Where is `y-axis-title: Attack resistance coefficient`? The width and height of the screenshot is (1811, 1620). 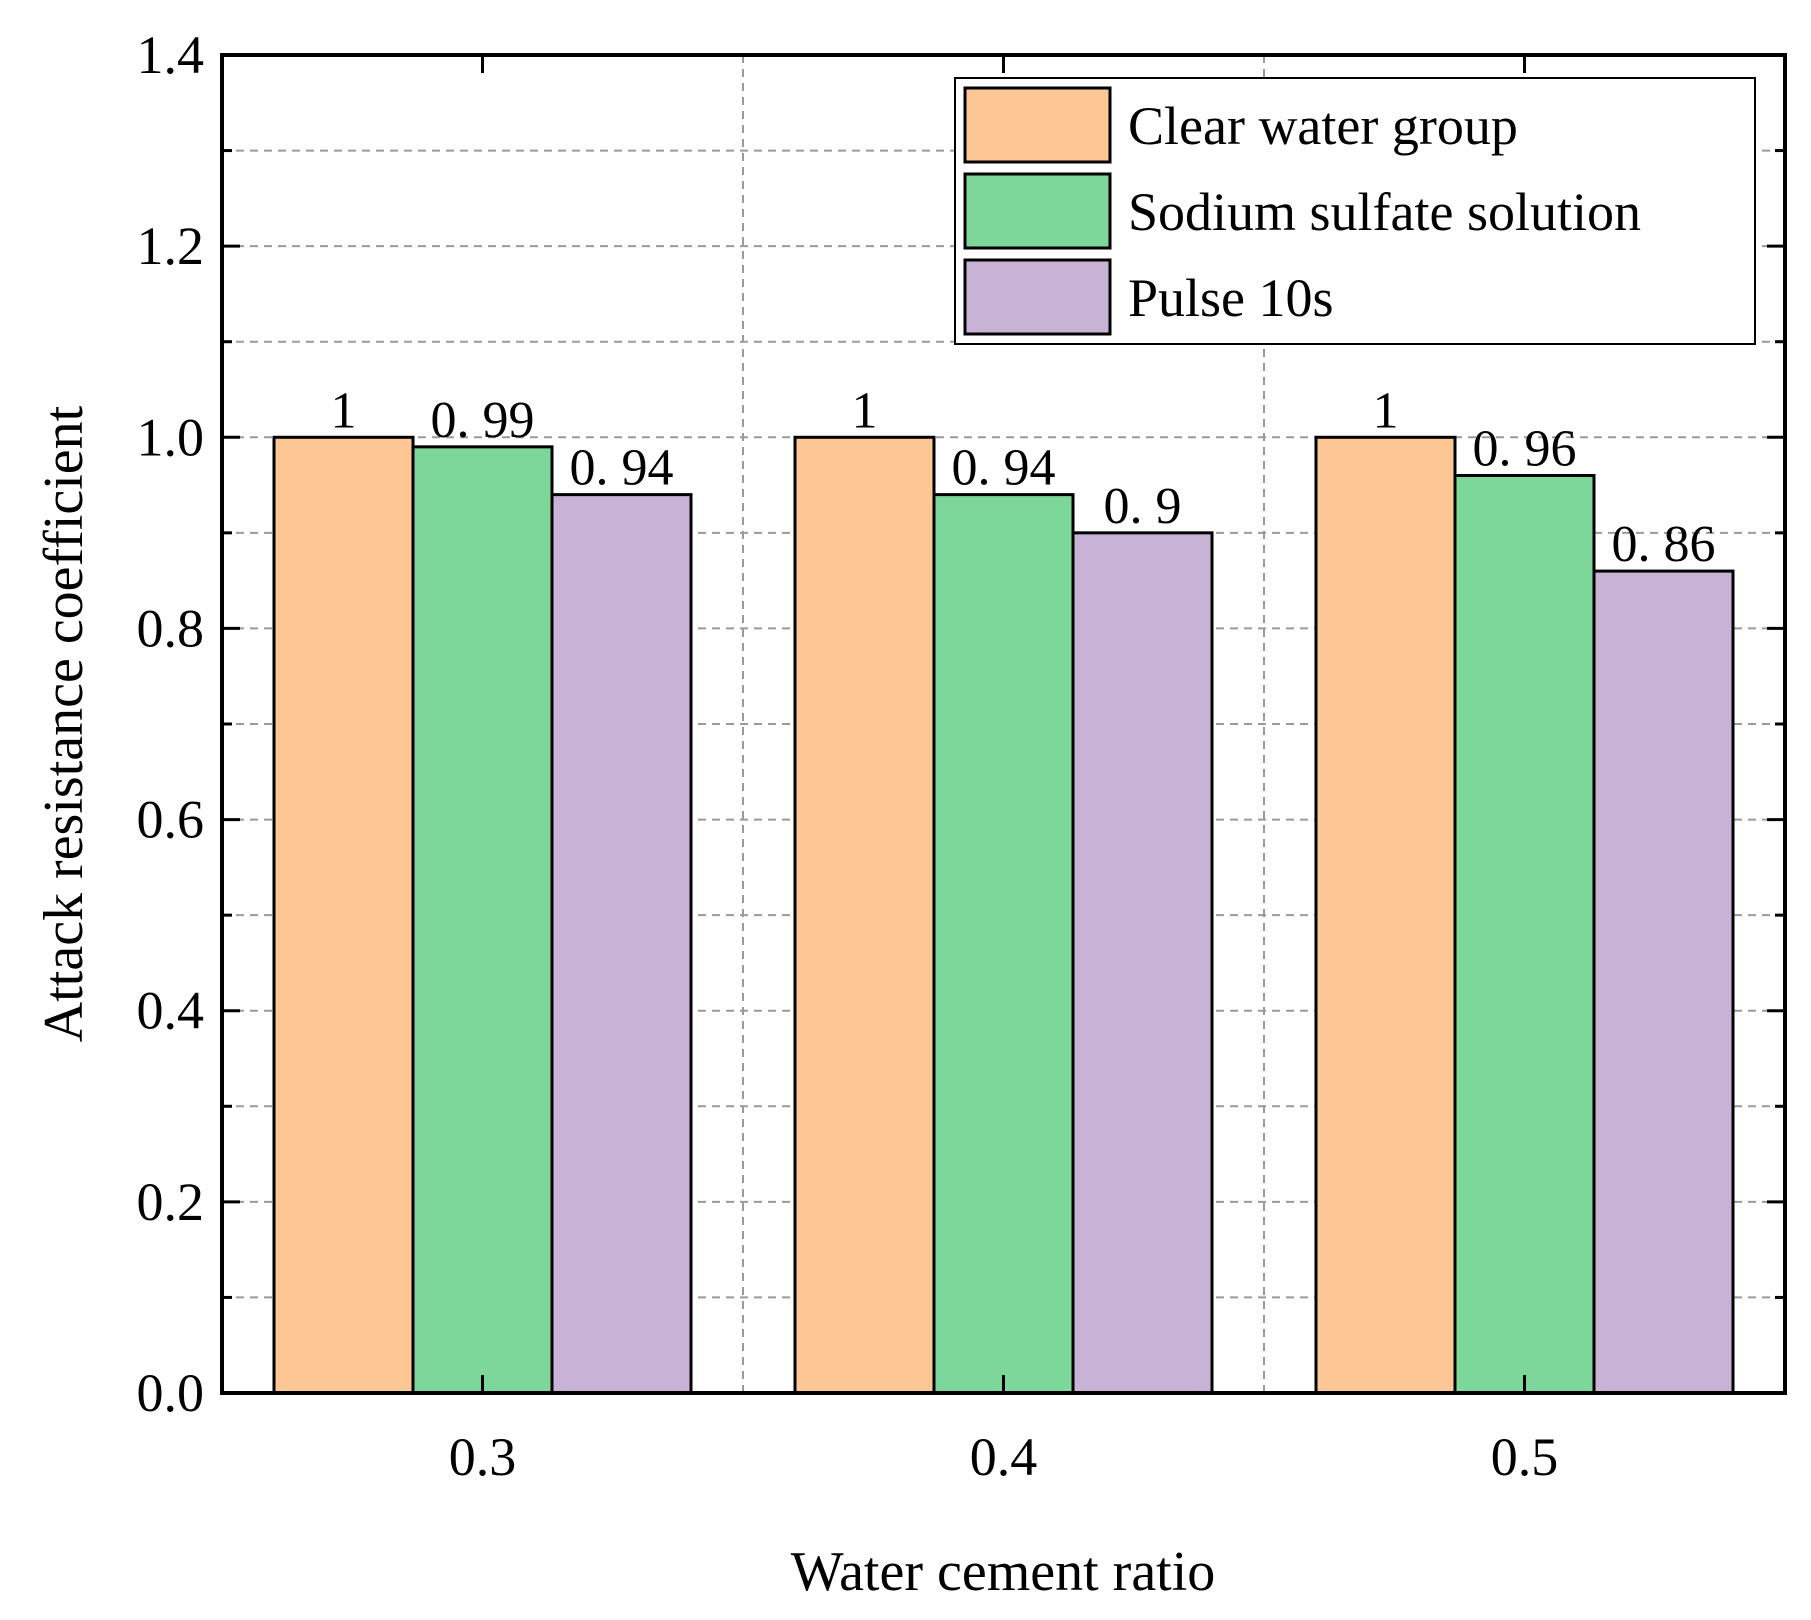 y-axis-title: Attack resistance coefficient is located at coordinates (64, 723).